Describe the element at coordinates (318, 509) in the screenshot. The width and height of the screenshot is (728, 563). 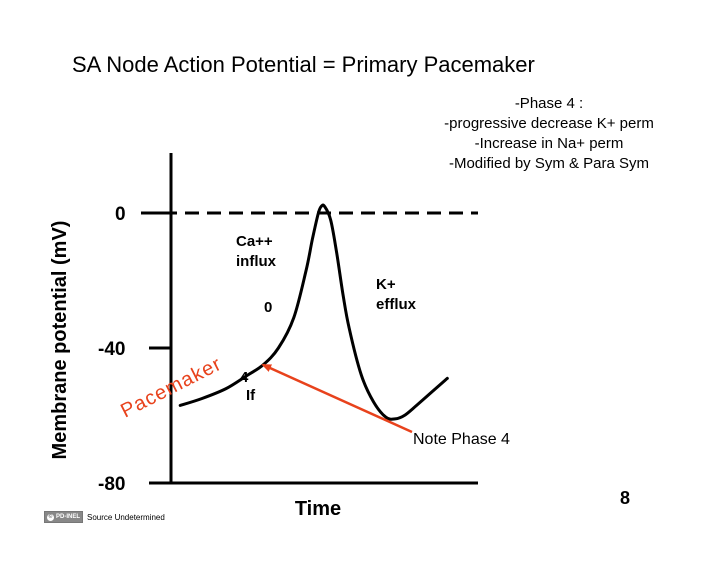
I see `x-axis-label: Time` at that location.